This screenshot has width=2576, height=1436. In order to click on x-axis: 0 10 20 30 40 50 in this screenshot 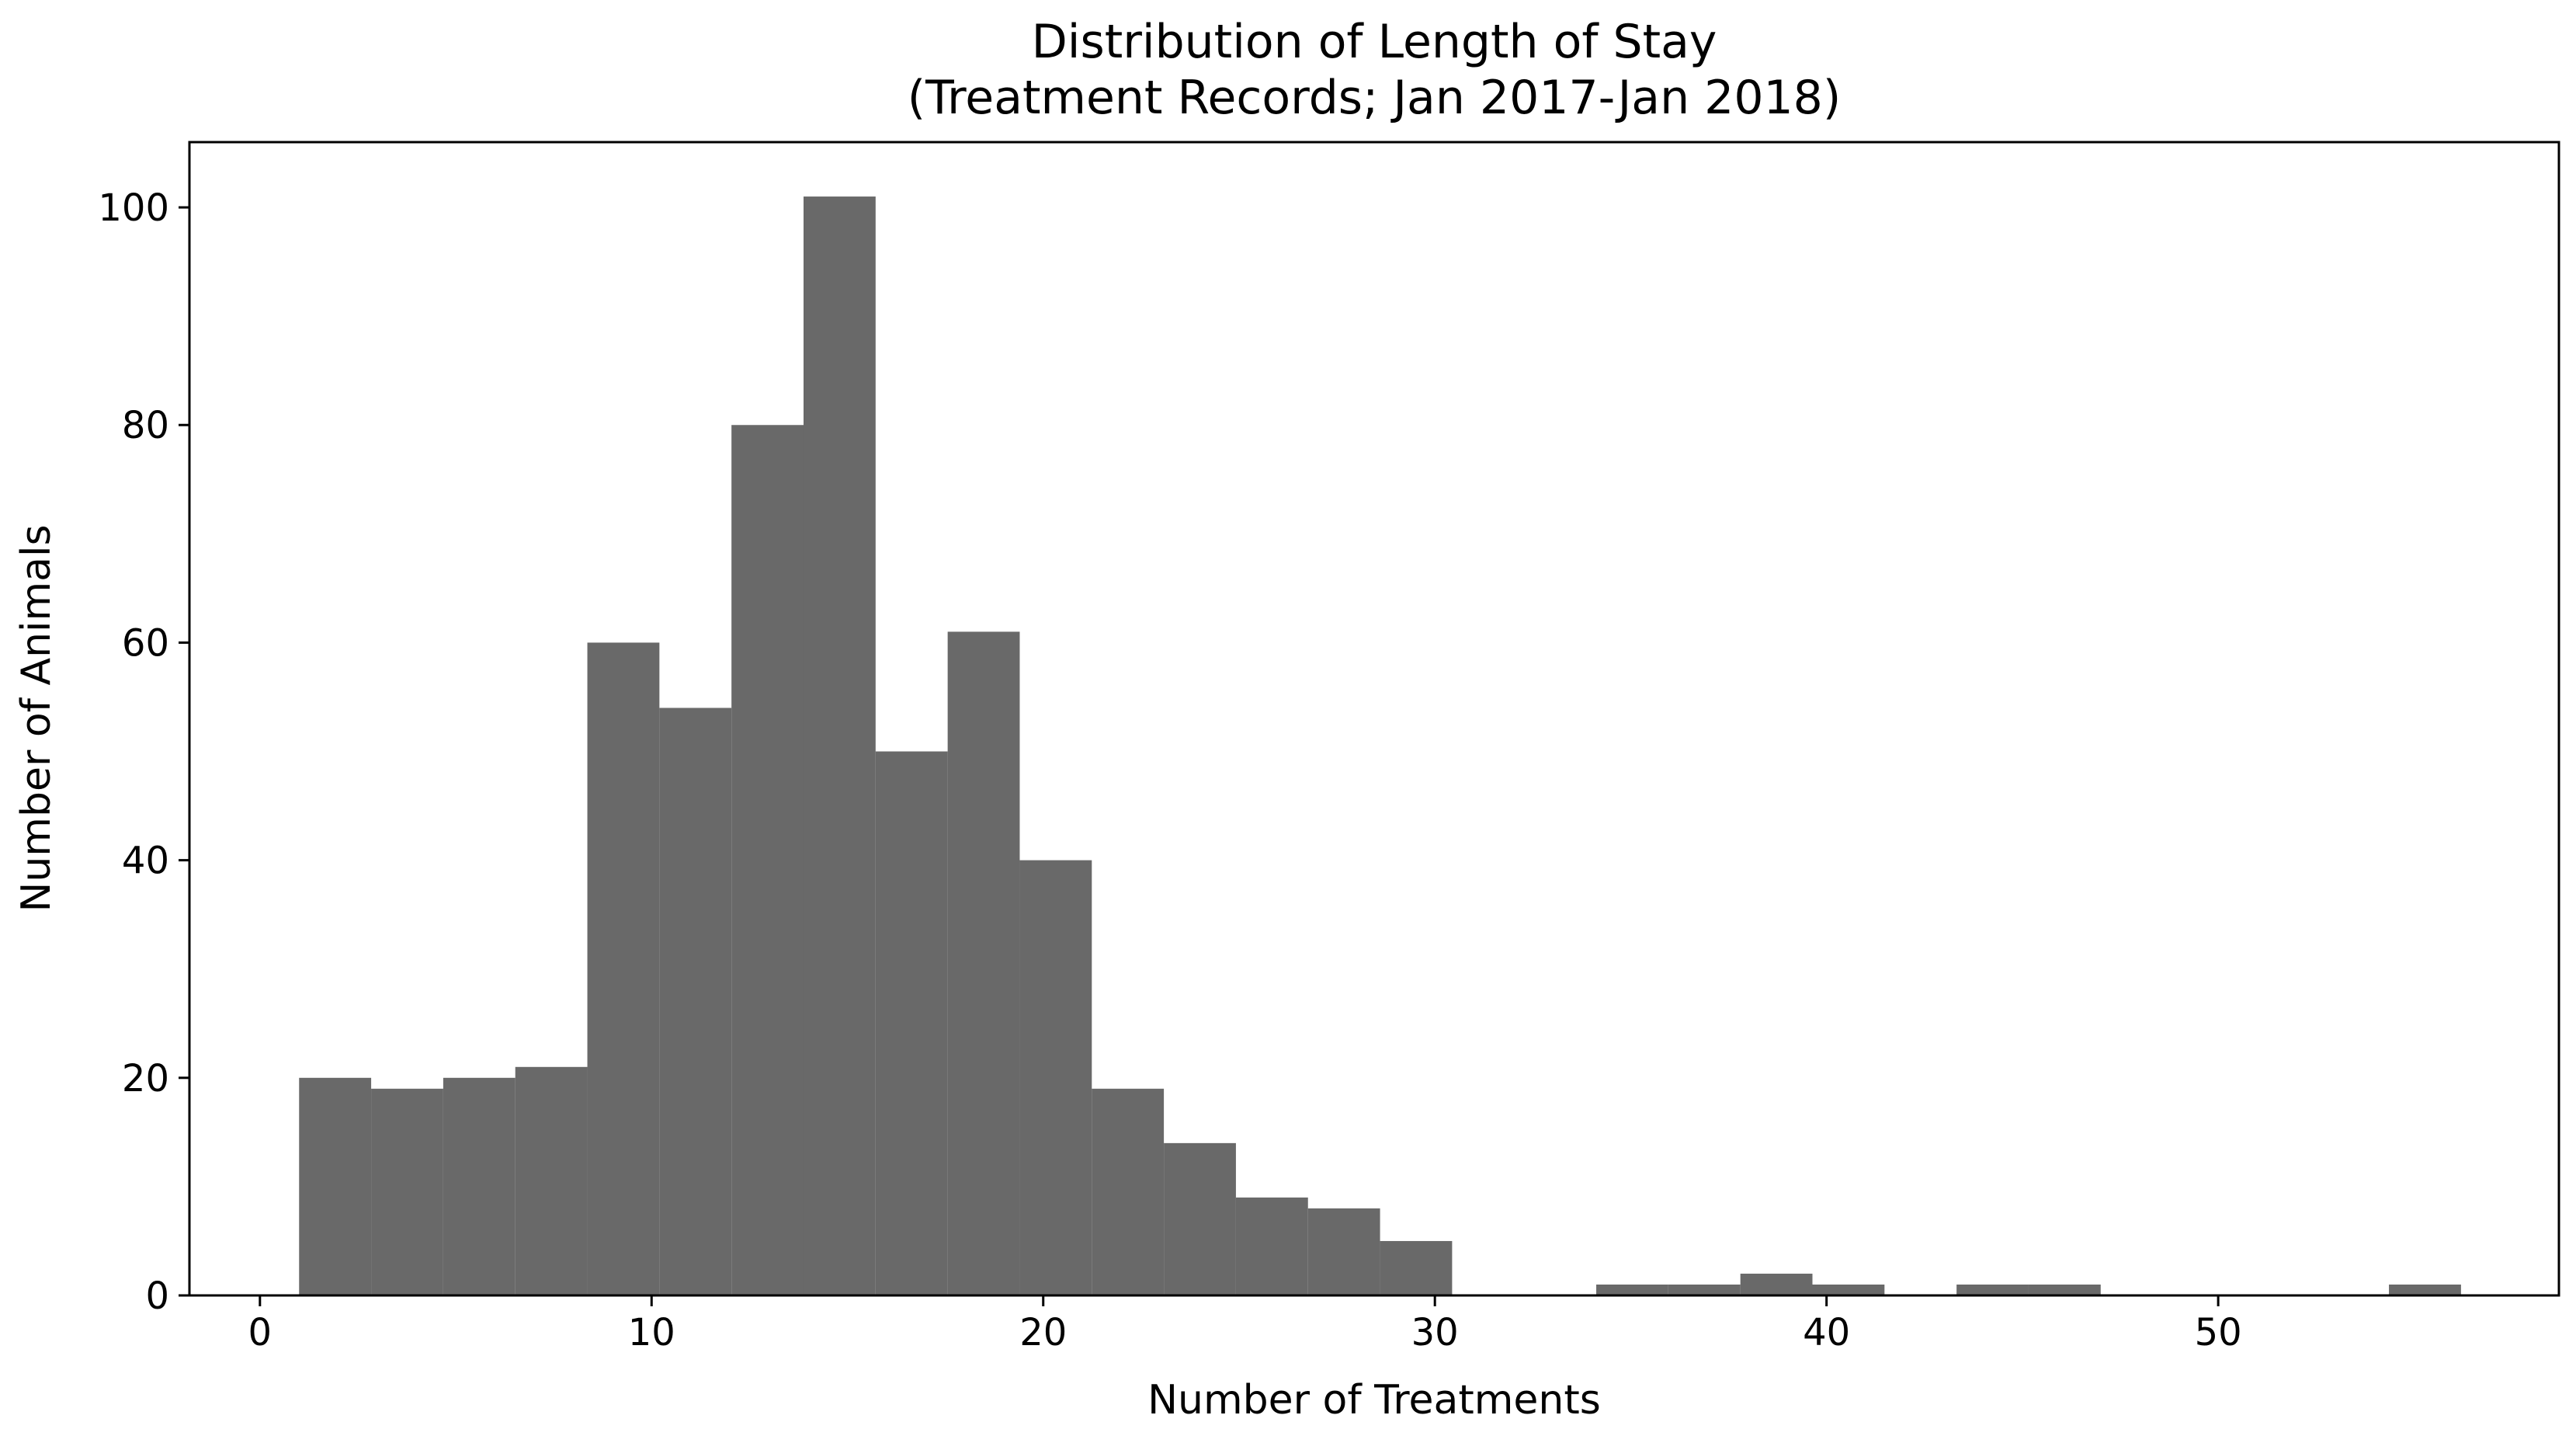, I will do `click(1245, 1324)`.